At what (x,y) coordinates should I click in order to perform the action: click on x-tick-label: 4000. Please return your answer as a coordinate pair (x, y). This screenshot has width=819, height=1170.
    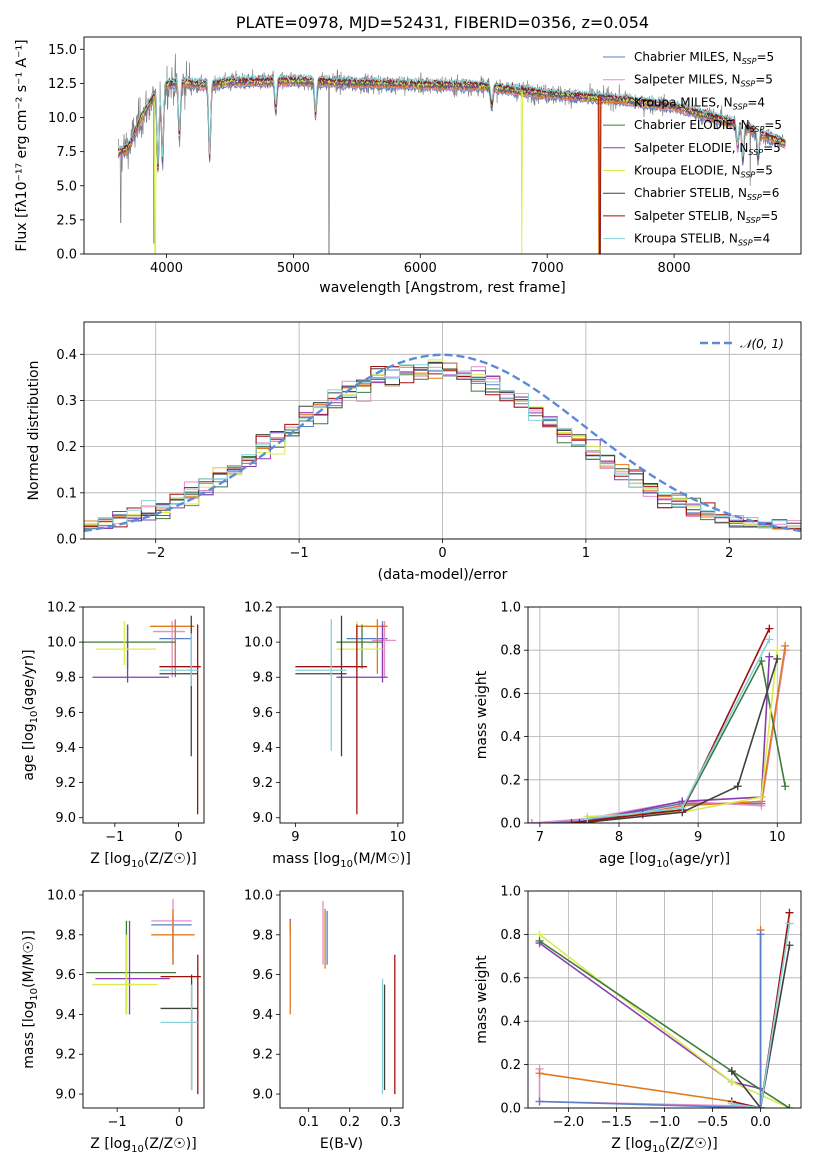
    Looking at the image, I should click on (166, 268).